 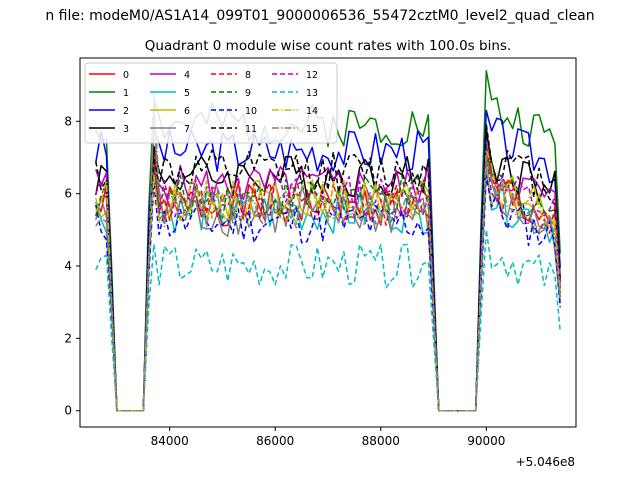 What do you see at coordinates (126, 129) in the screenshot?
I see `legend-label-3: 3` at bounding box center [126, 129].